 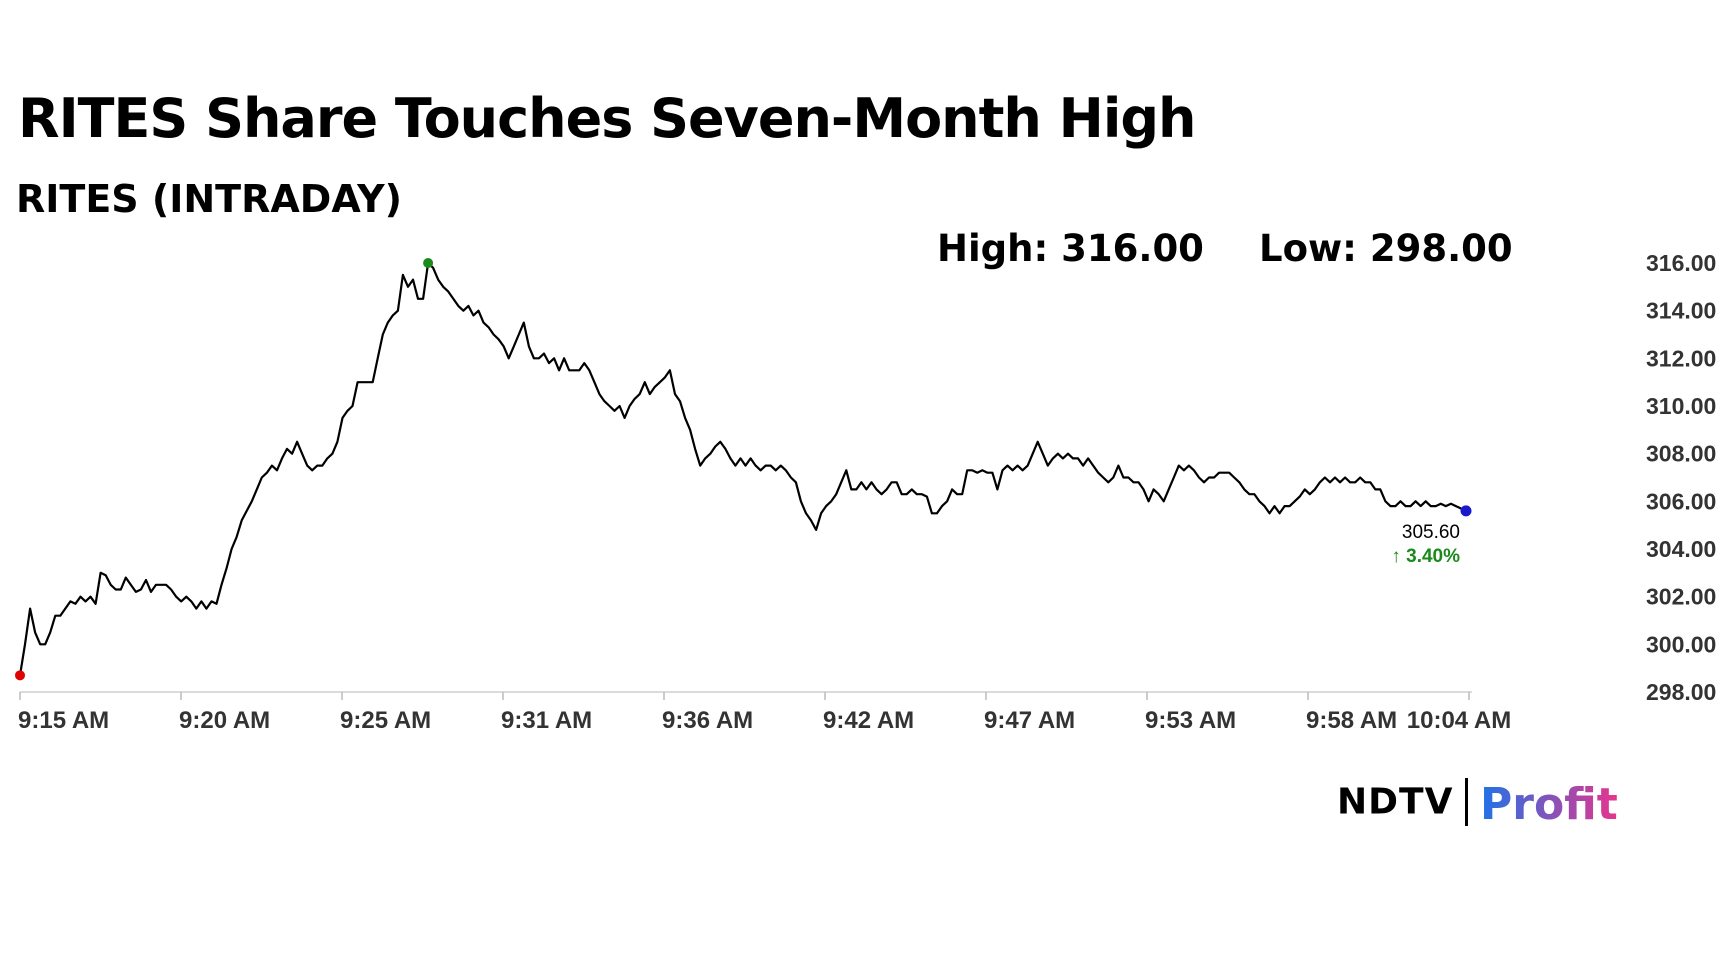 What do you see at coordinates (1029, 720) in the screenshot?
I see `x-tick-label: 9:47 AM` at bounding box center [1029, 720].